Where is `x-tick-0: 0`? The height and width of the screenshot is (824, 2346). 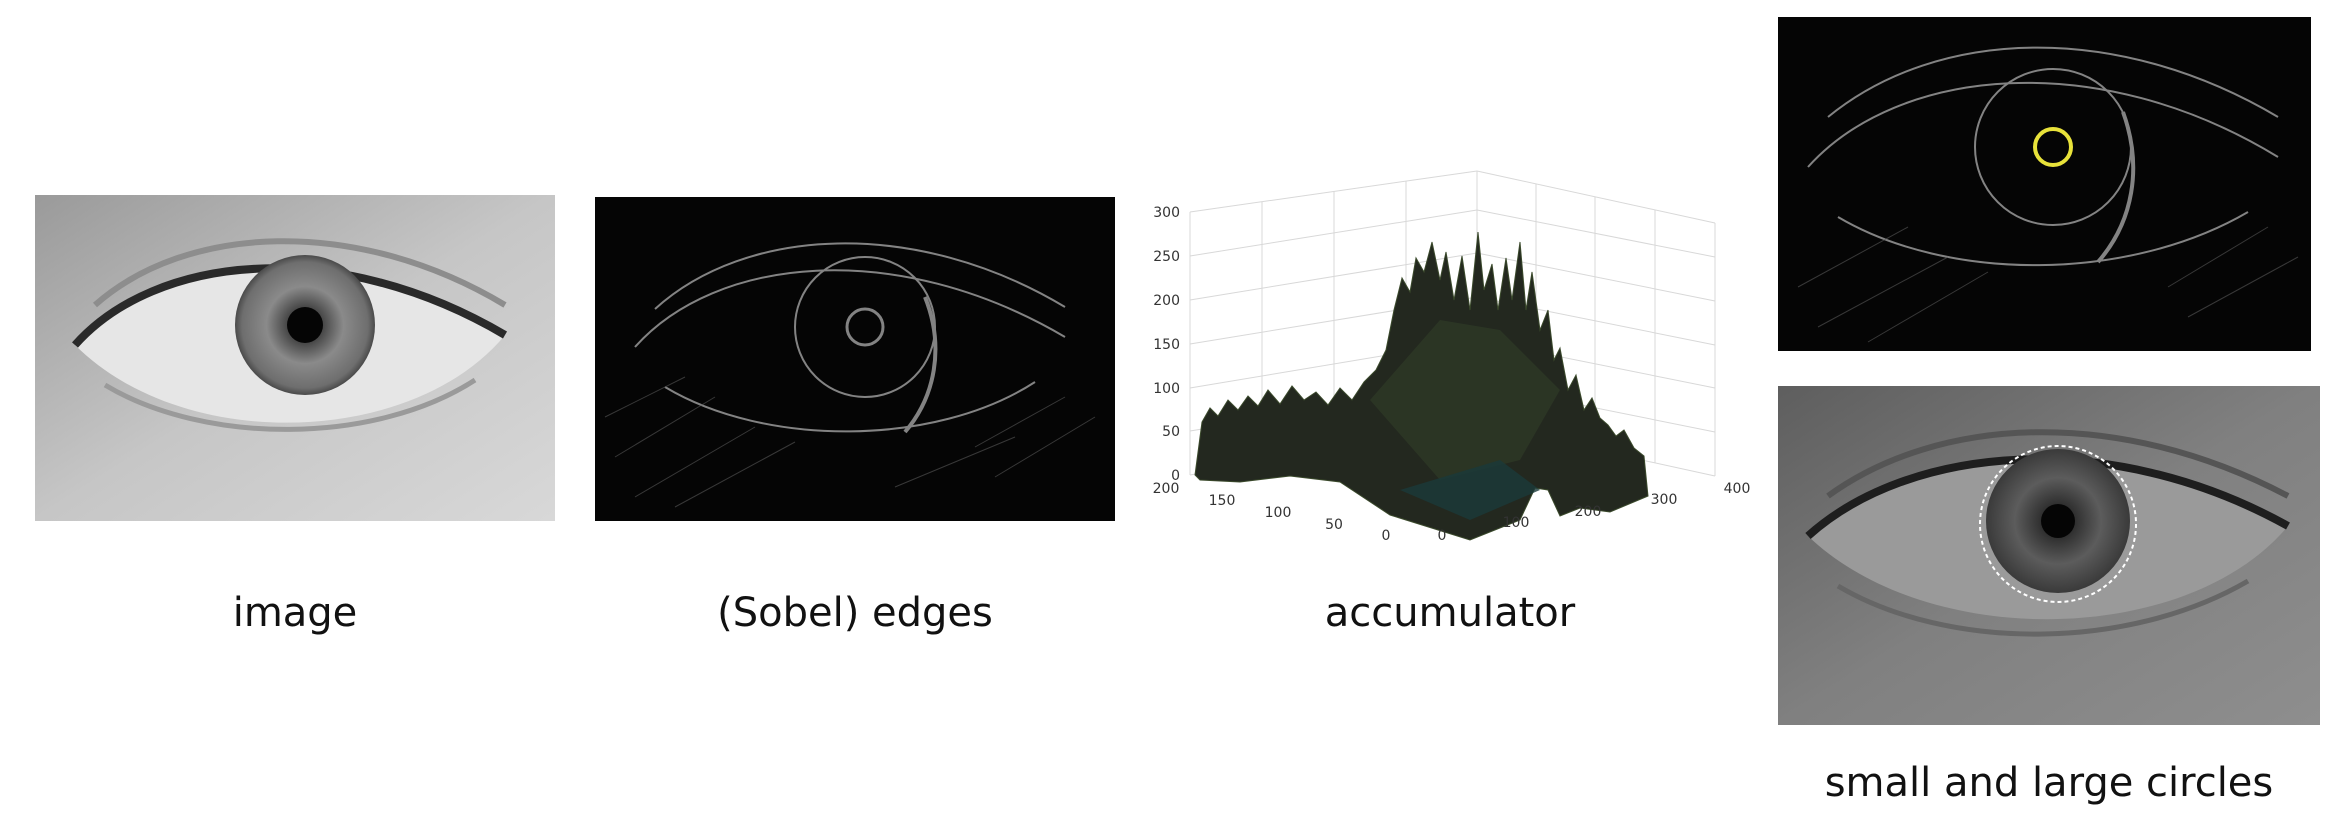 x-tick-0: 0 is located at coordinates (1442, 536).